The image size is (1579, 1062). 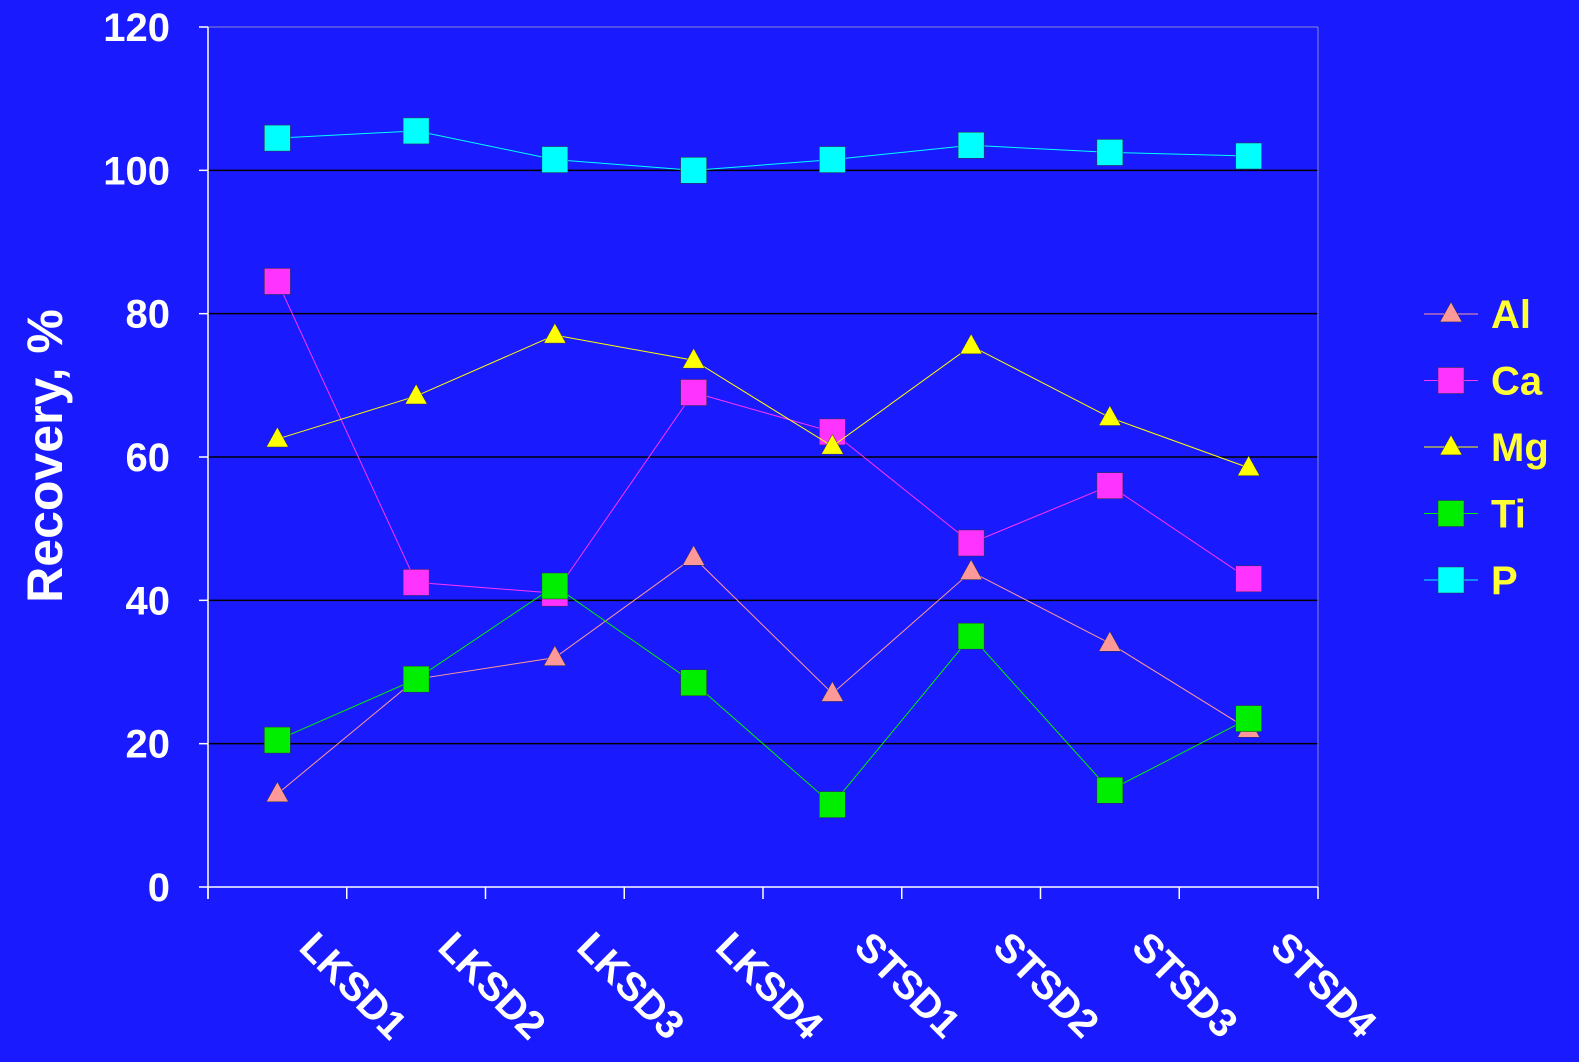 I want to click on series-line-p, so click(x=763, y=150).